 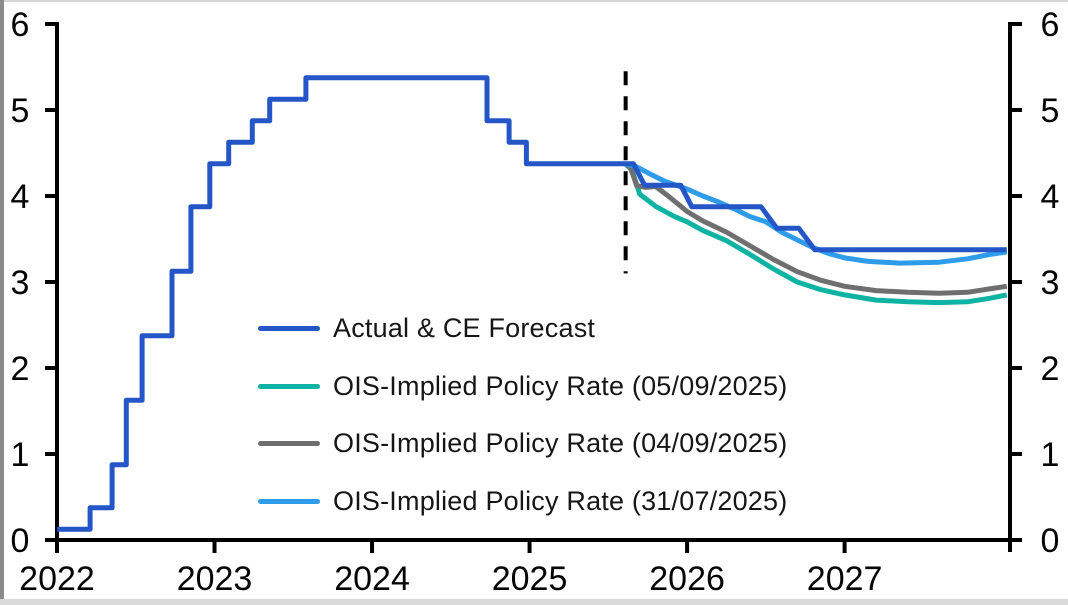 I want to click on y-tick-label-right: 1, so click(x=1050, y=455).